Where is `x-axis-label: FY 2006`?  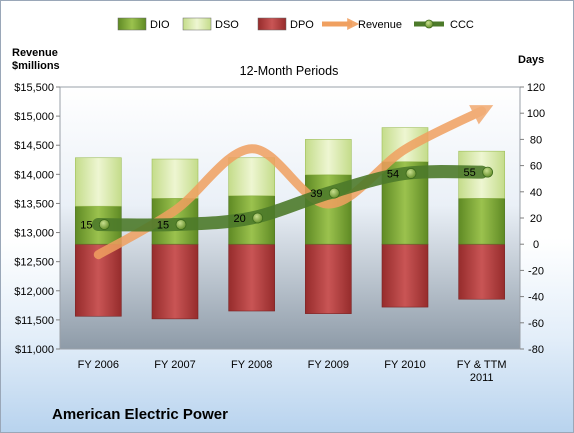 x-axis-label: FY 2006 is located at coordinates (98, 365).